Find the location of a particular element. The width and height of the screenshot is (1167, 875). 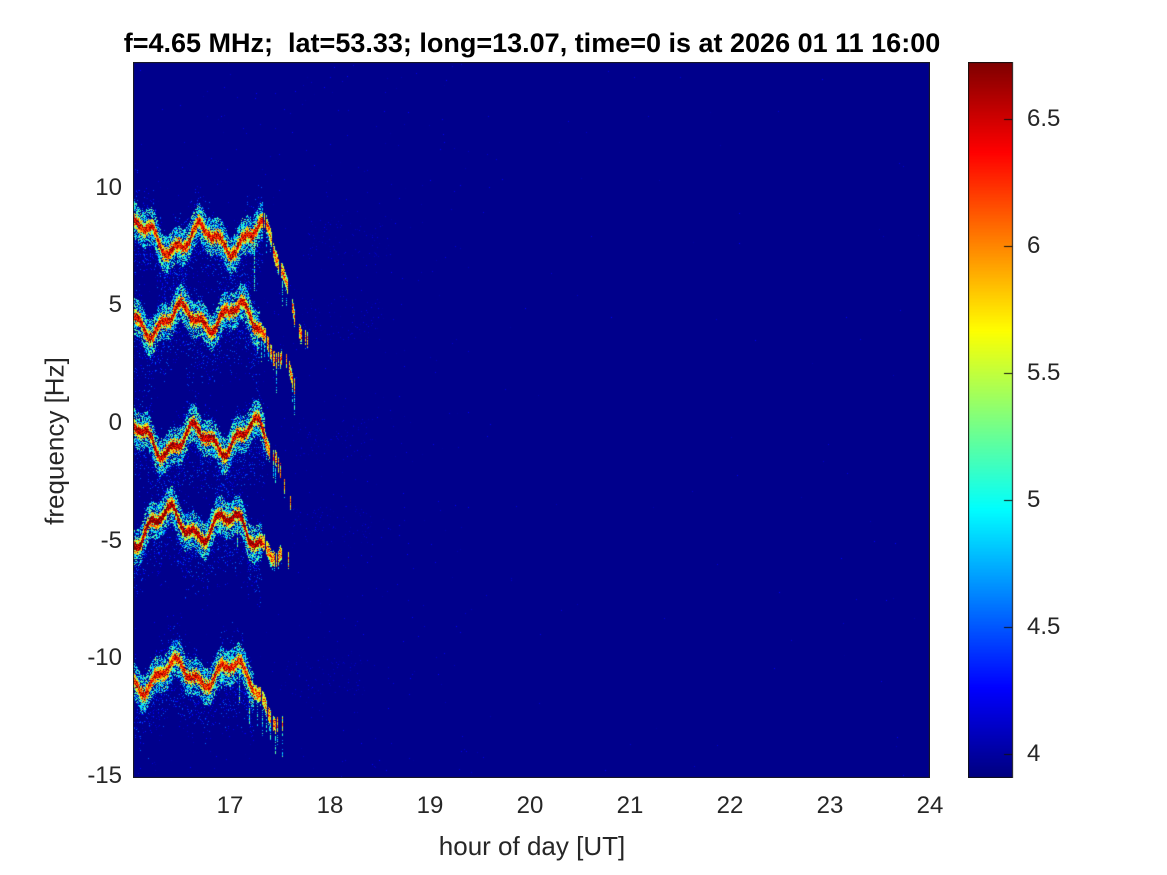

x-tick-label: 17 is located at coordinates (230, 805).